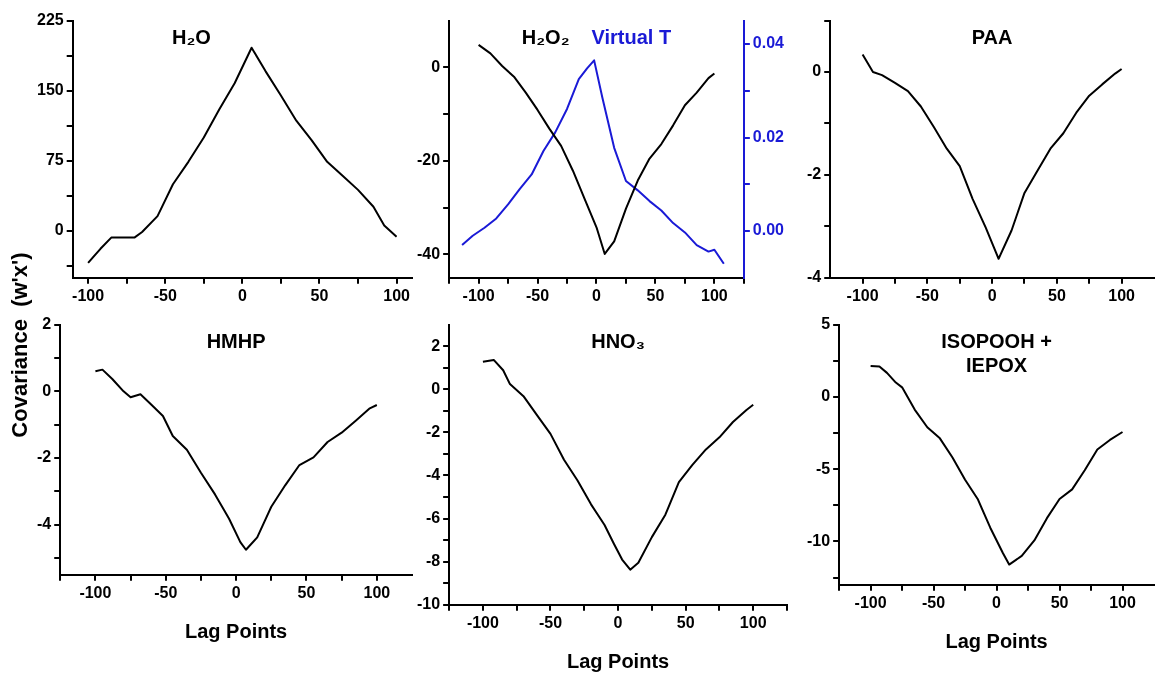  I want to click on series-label: Virtual T, so click(631, 37).